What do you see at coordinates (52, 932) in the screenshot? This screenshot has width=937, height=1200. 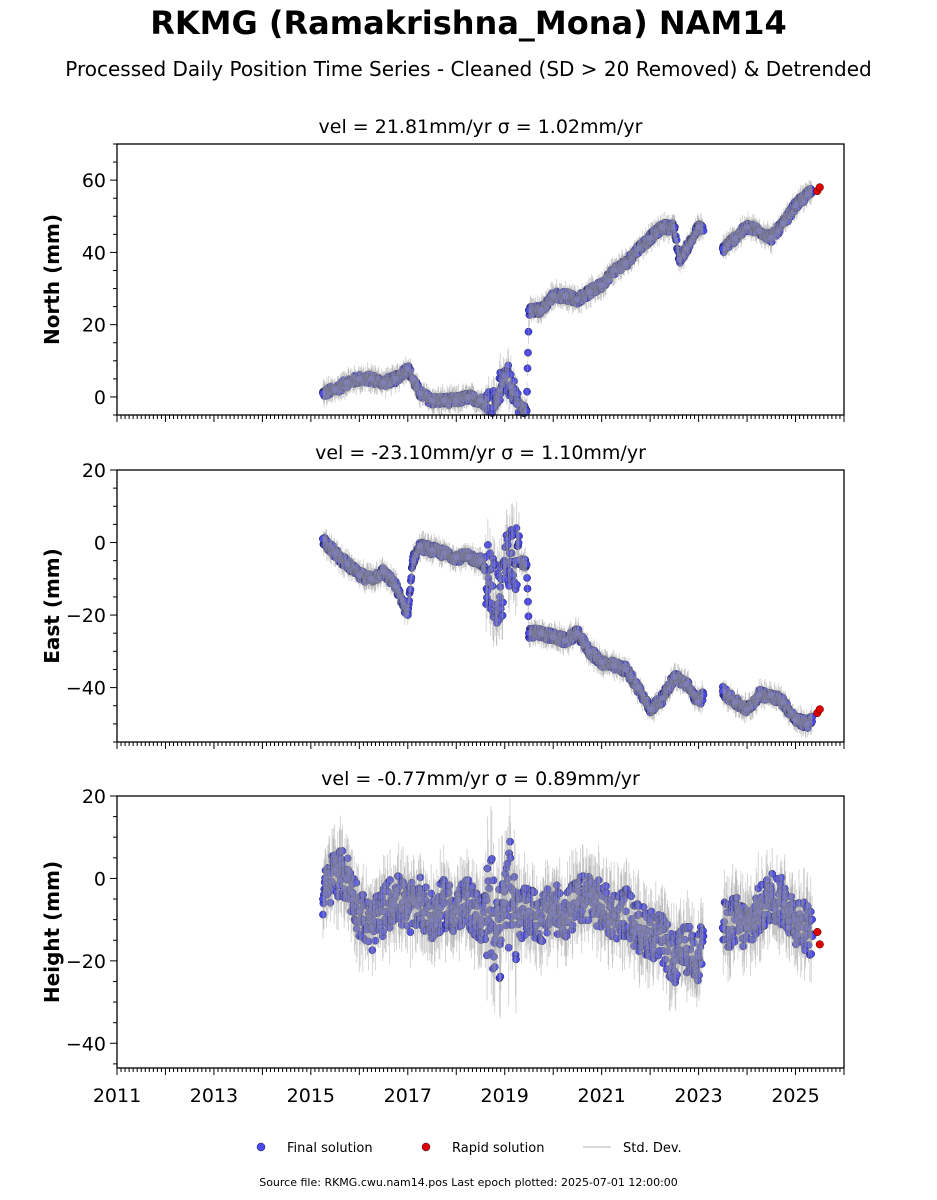 I see `y-axis-label: Height (mm)` at bounding box center [52, 932].